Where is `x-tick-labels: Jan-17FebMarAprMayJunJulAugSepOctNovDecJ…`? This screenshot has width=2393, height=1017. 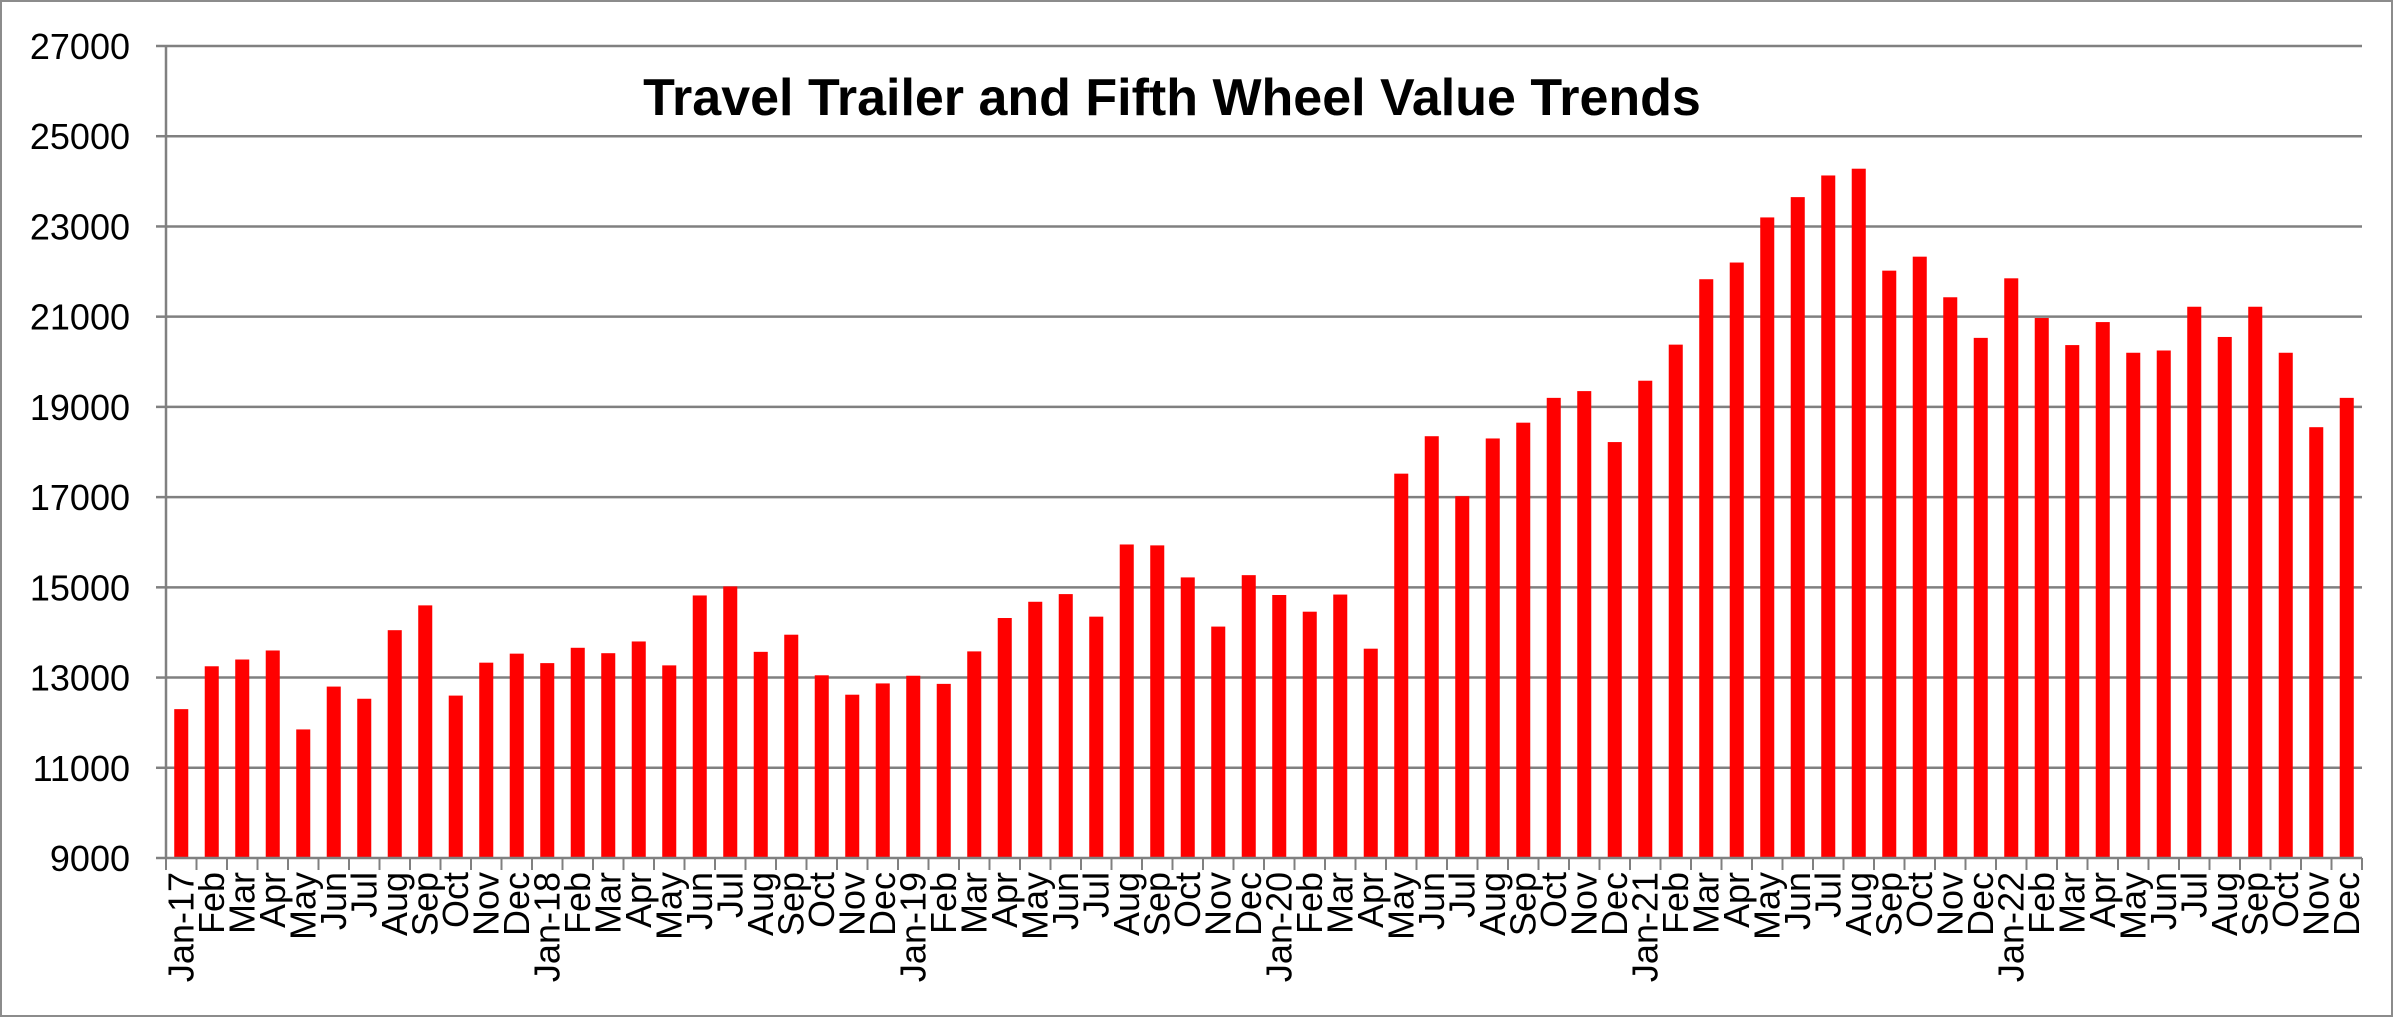
x-tick-labels: Jan-17FebMarAprMayJunJulAugSepOctNovDecJ… is located at coordinates (1263, 927).